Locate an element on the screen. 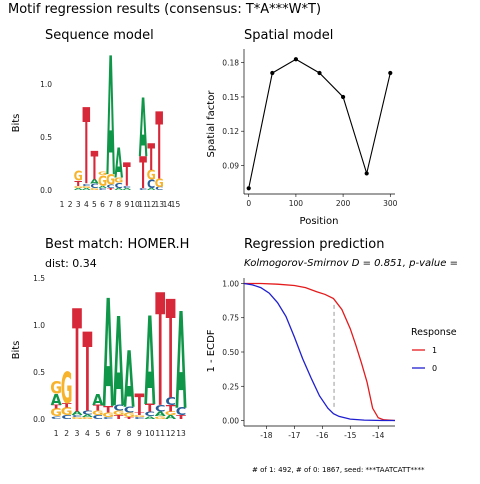 Image resolution: width=480 pixels, height=484 pixels. x-tick-label: -15 is located at coordinates (350, 435).